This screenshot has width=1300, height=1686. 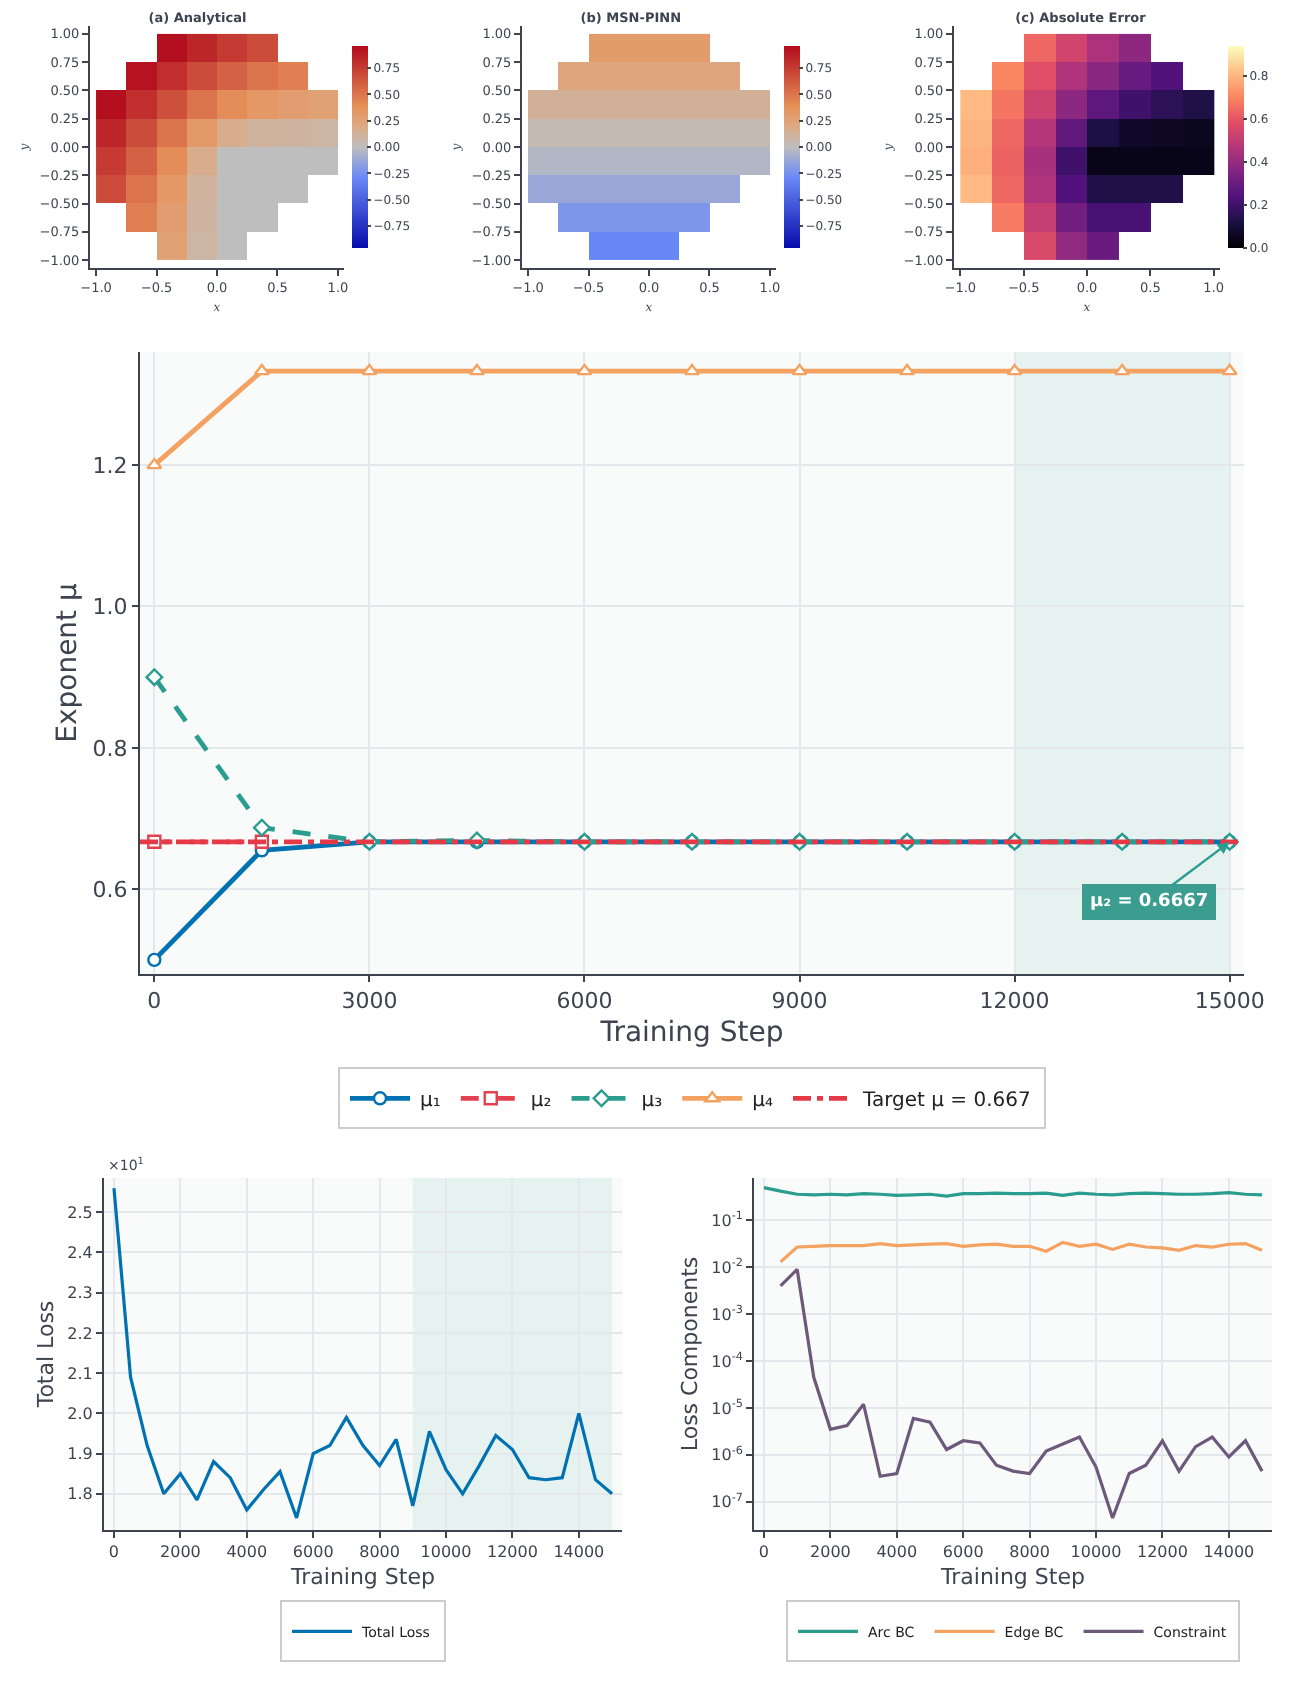 I want to click on y-tick-label: 10$^{-1}$, so click(x=727, y=1219).